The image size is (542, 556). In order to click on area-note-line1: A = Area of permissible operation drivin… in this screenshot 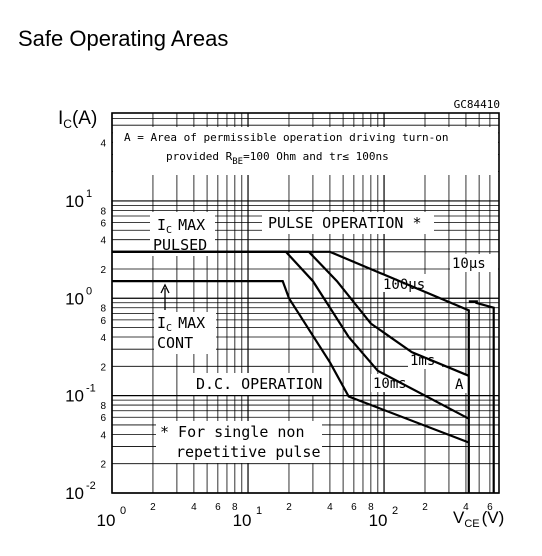, I will do `click(286, 137)`.